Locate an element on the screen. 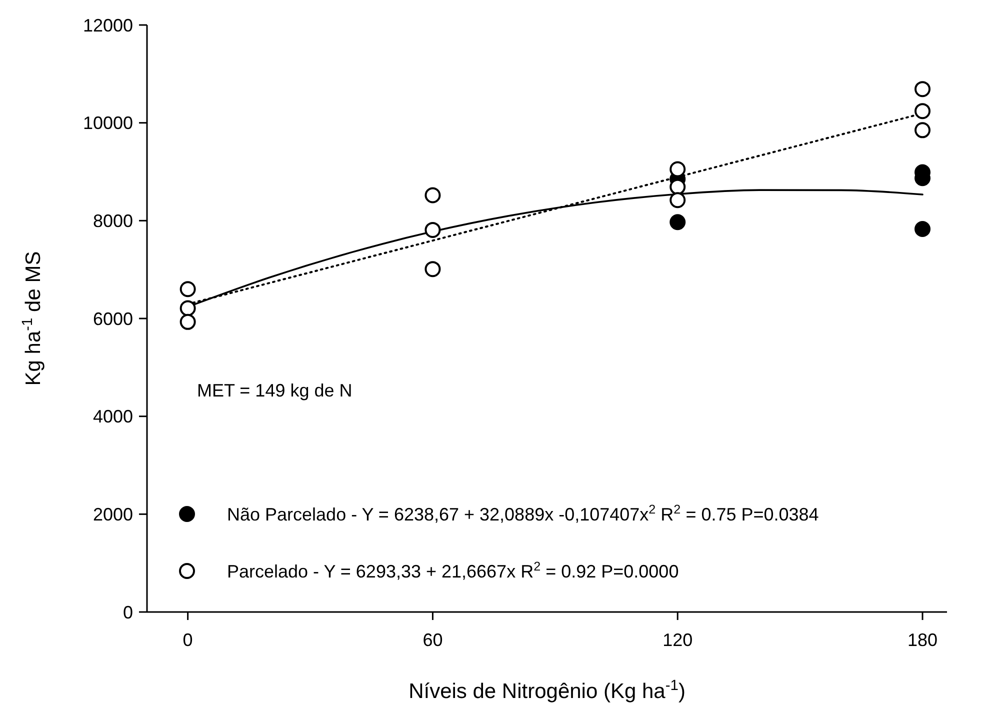 The height and width of the screenshot is (711, 997). legend-label: Não Parcelado - Y = 6238,67 + 32,0889x -0,107407x$^{2}$ R$^{2}$ = 0.75 P=0.0384 is located at coordinates (523, 513).